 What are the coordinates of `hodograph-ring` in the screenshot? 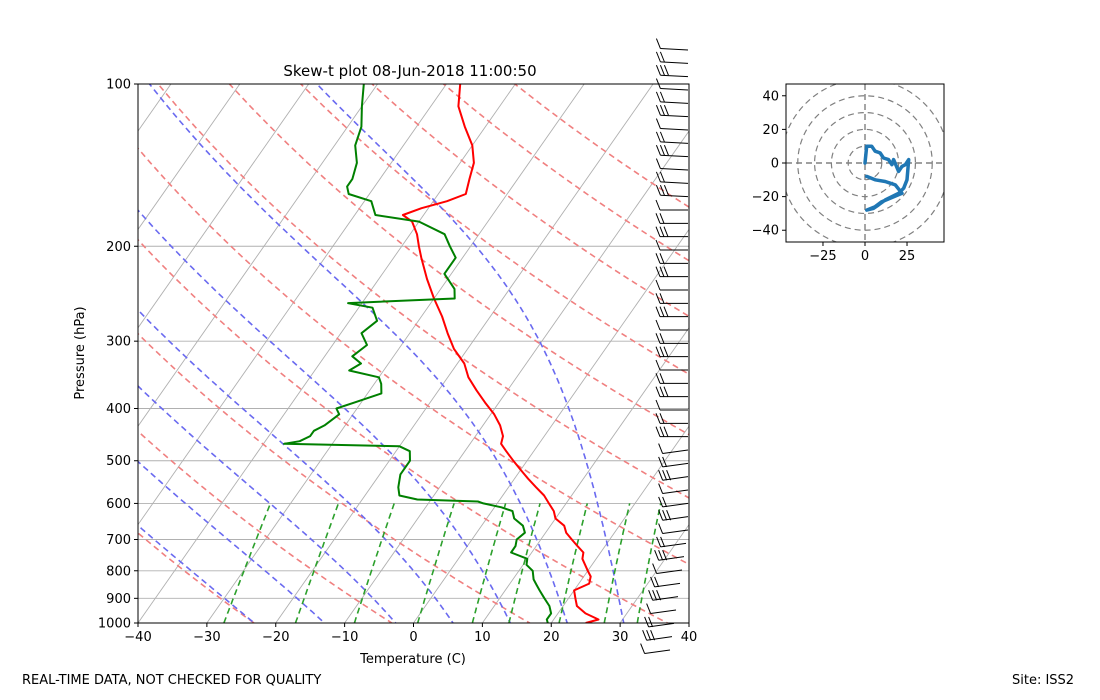 It's located at (865, 163).